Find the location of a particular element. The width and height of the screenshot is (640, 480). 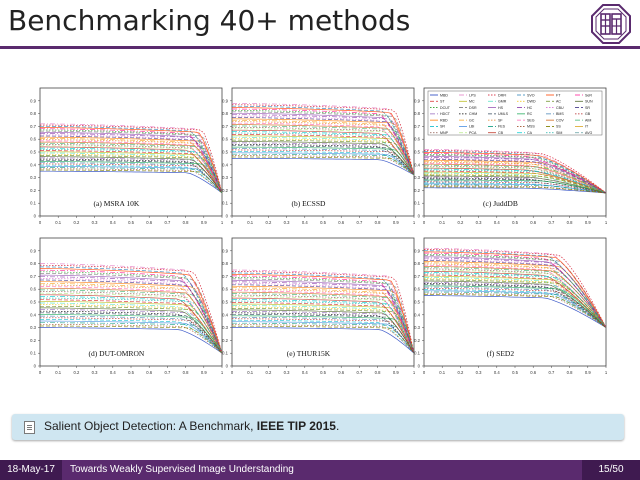

y-tick-label: 0.6 is located at coordinates (33, 289).